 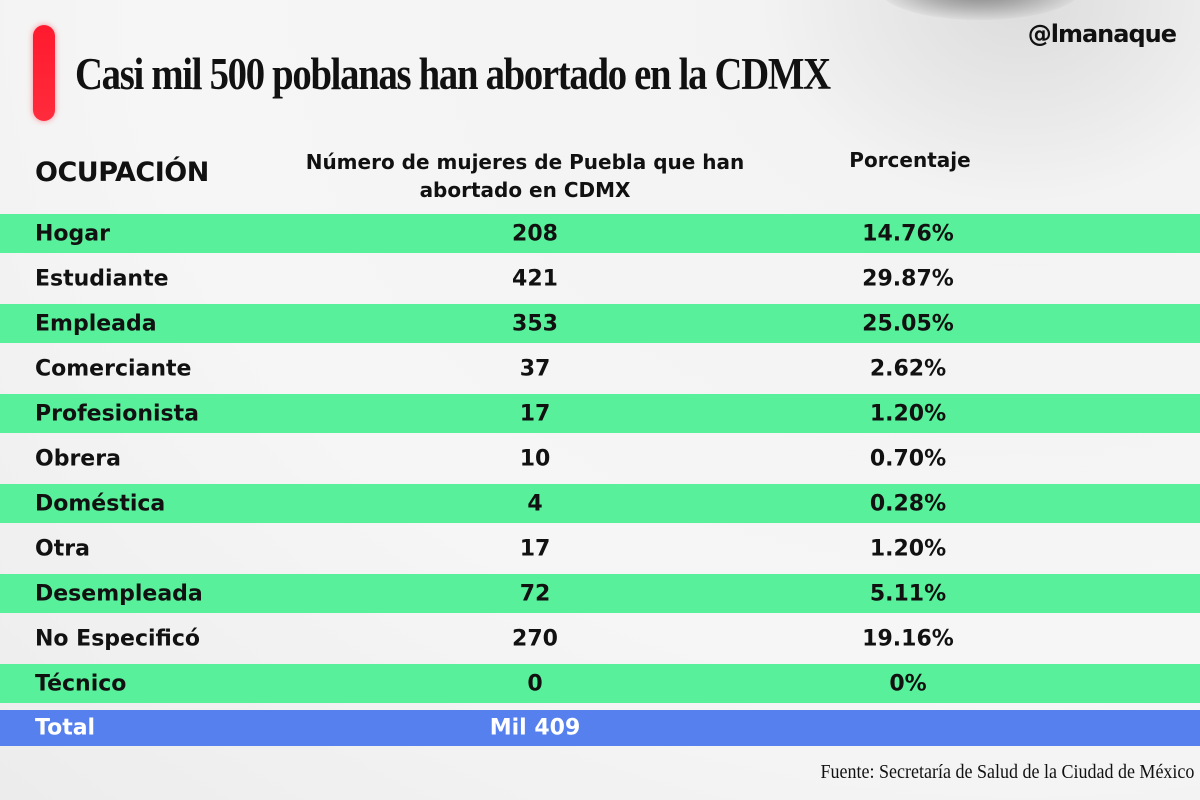 I want to click on percent-cell: 2.62%, so click(x=908, y=368).